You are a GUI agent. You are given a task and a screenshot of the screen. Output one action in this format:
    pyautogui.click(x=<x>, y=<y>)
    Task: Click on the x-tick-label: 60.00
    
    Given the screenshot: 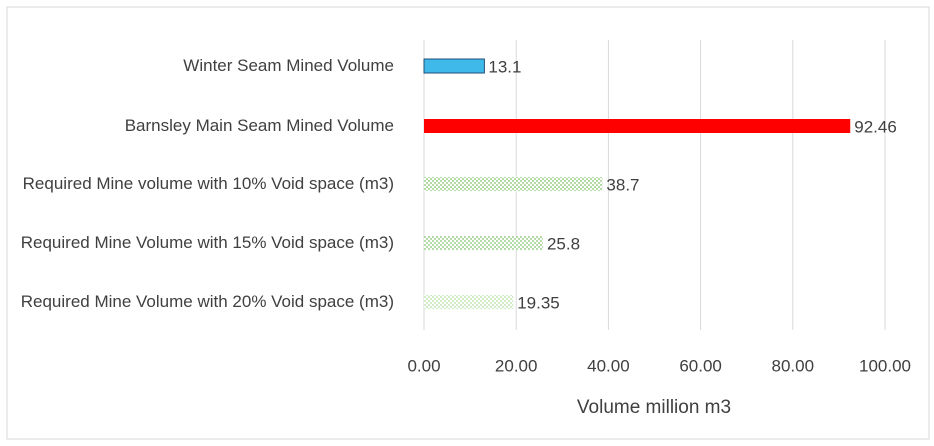 What is the action you would take?
    pyautogui.click(x=700, y=365)
    